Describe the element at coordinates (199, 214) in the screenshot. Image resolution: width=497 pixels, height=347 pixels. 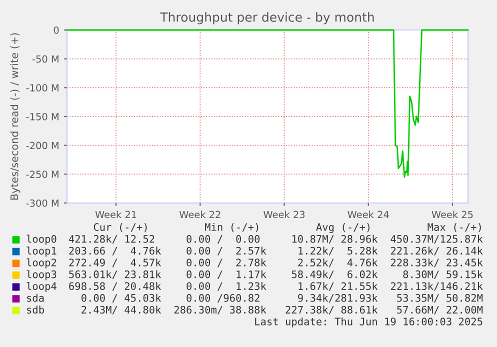
I see `x-tick-label: Week 22` at that location.